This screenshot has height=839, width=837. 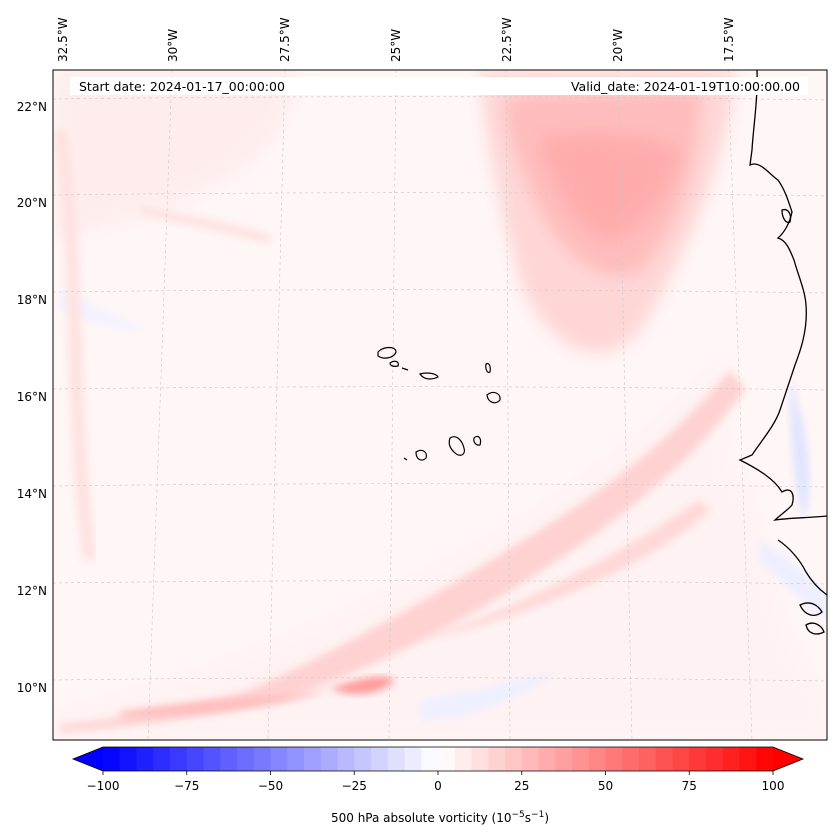 I want to click on coastline-mainland, so click(x=782, y=295).